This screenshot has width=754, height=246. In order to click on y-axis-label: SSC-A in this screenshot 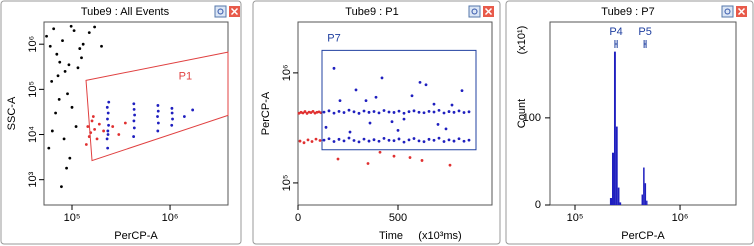, I will do `click(12, 113)`.